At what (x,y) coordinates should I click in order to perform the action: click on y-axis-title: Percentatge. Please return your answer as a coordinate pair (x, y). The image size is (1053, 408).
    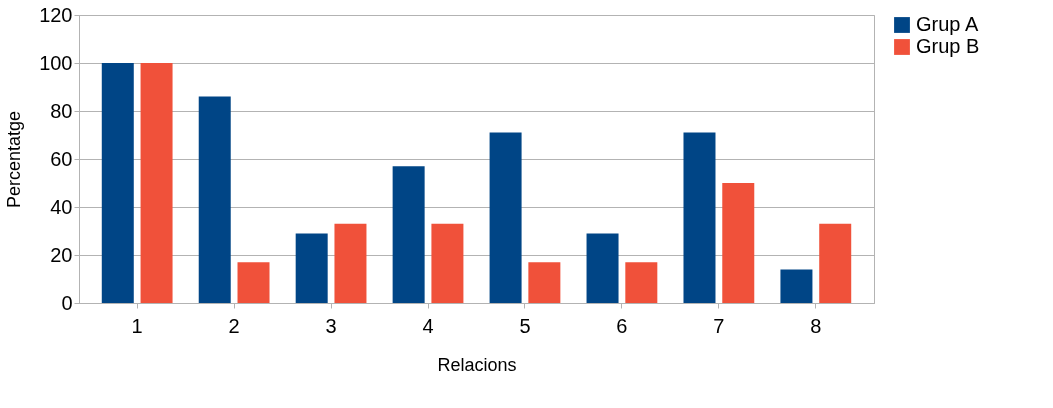
    Looking at the image, I should click on (14, 159).